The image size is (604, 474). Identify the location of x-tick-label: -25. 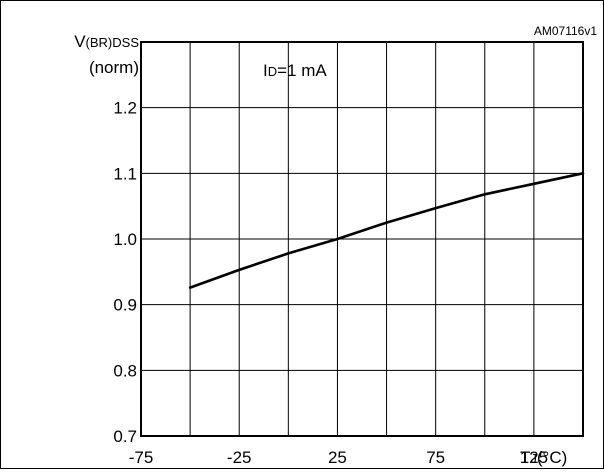
(239, 457).